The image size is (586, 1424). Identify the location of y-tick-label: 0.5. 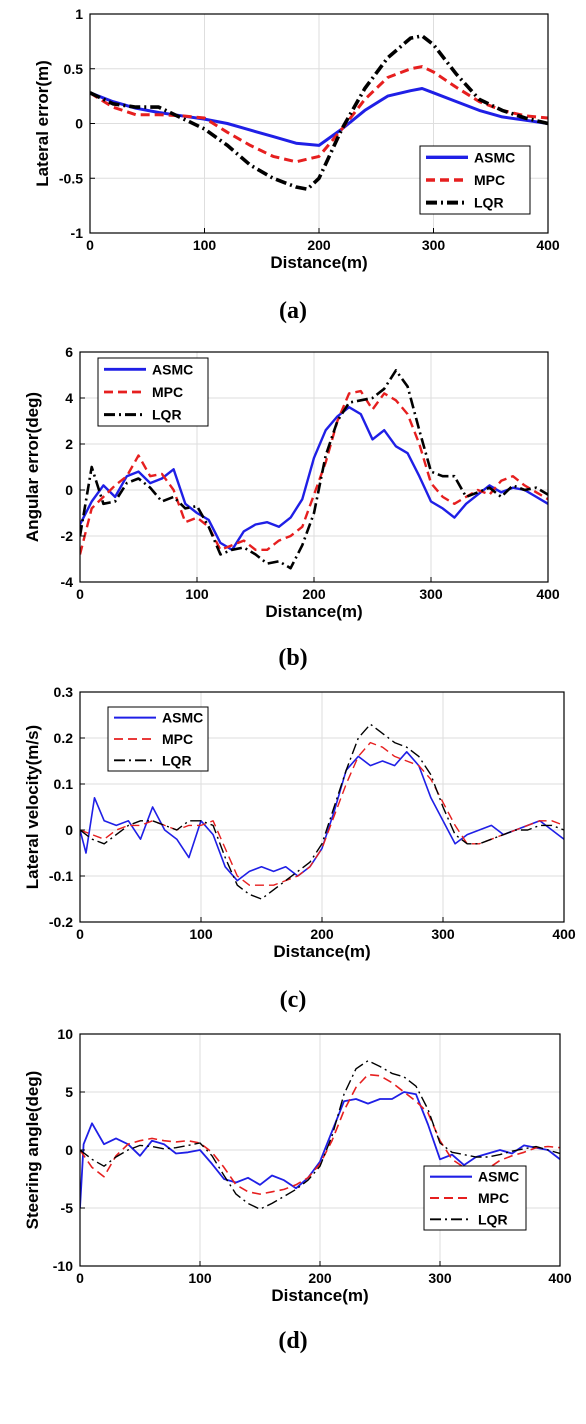
(74, 69).